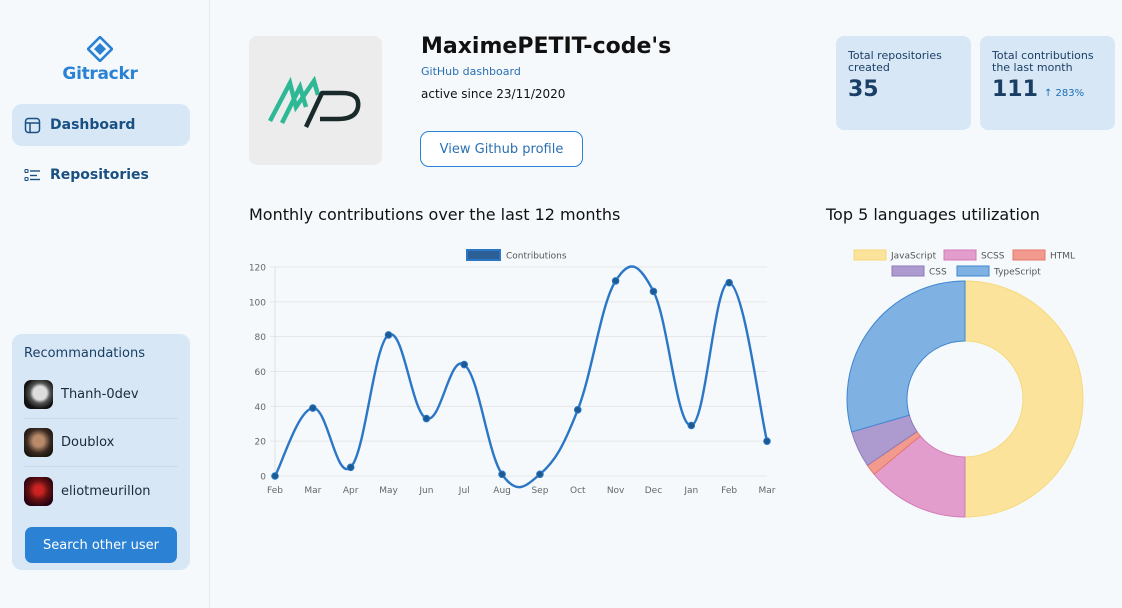  Describe the element at coordinates (257, 269) in the screenshot. I see `y-tick-label: 120` at that location.